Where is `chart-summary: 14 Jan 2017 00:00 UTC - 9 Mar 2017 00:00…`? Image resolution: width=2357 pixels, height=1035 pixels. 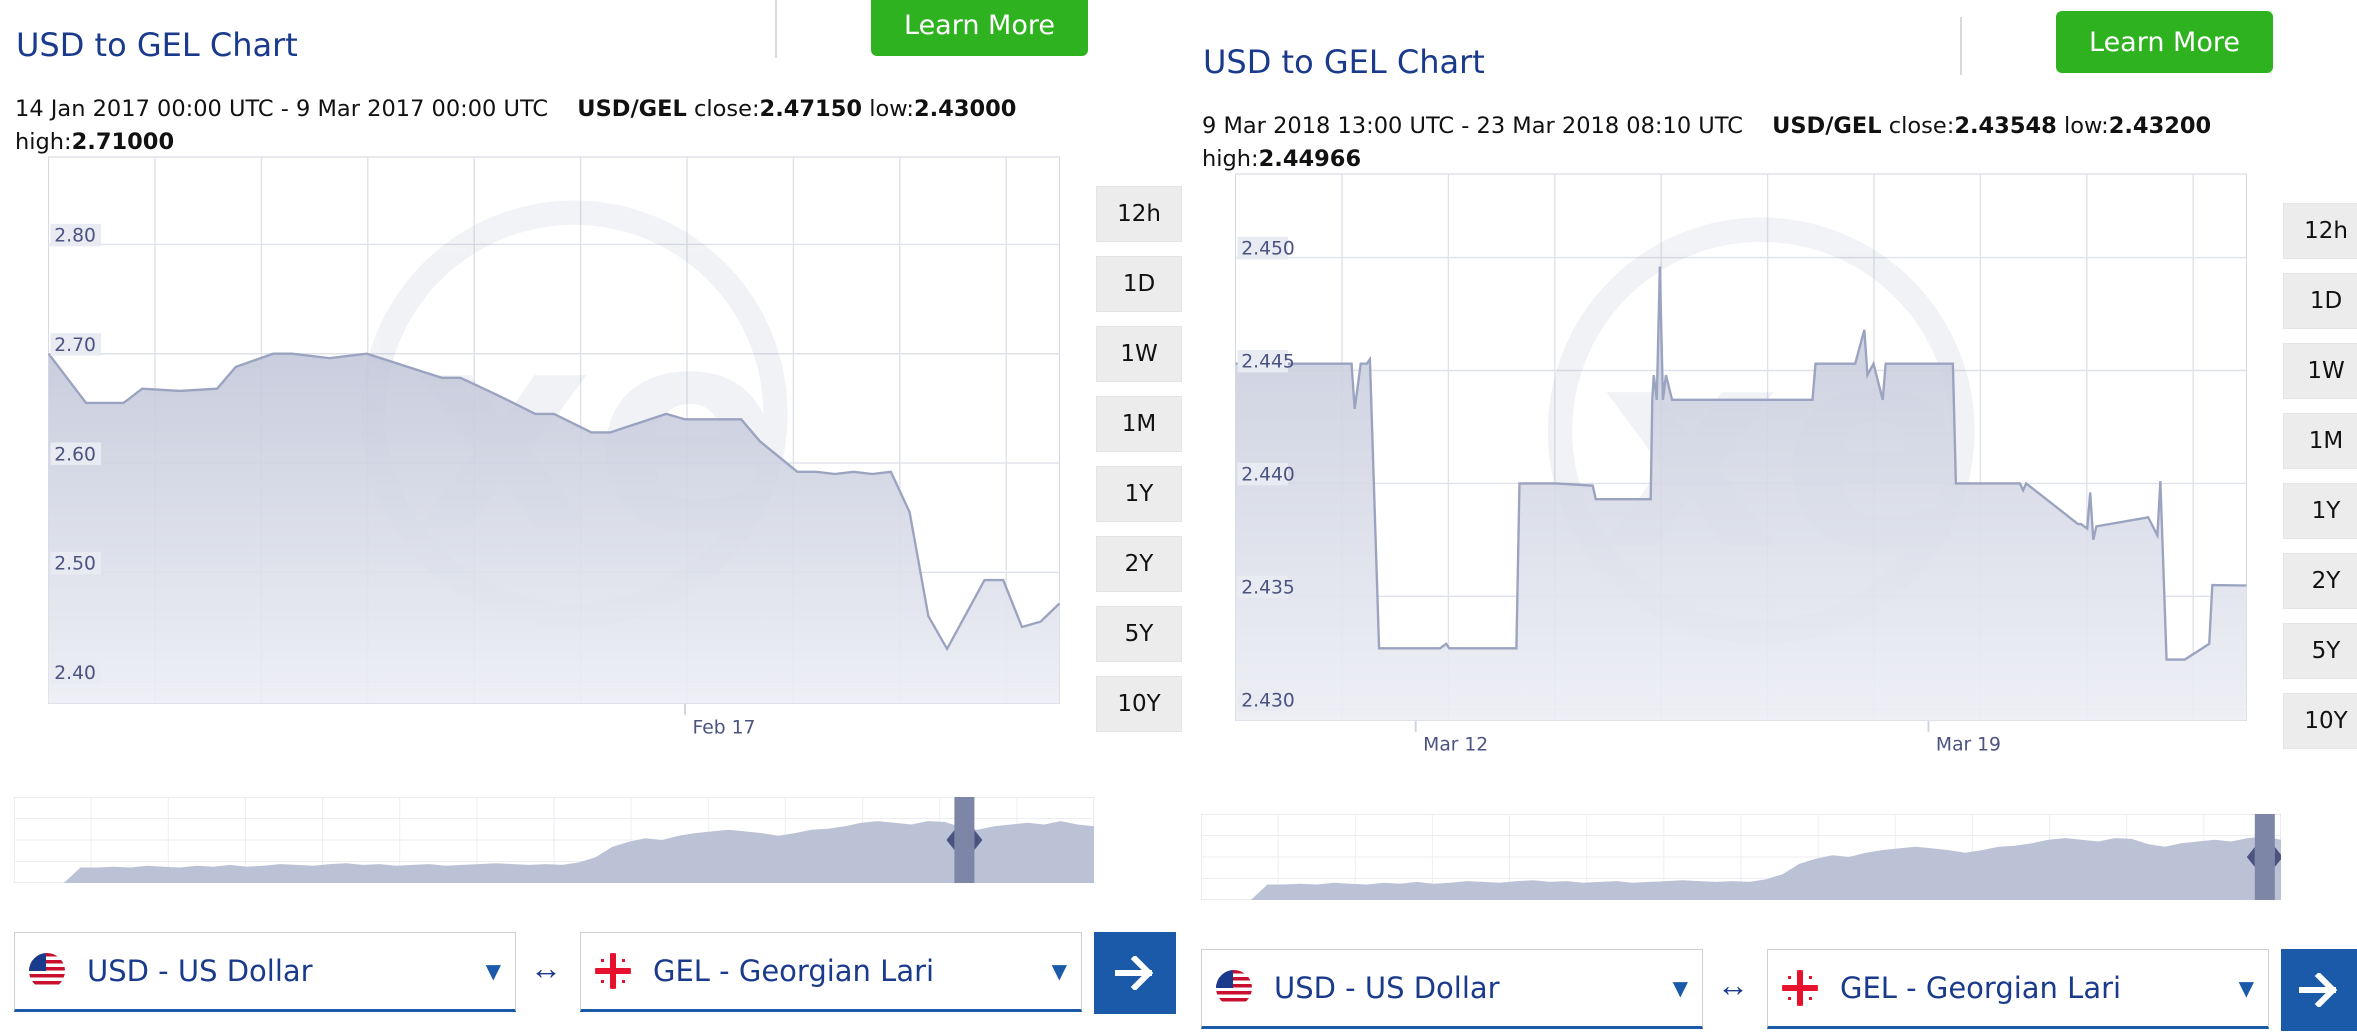
chart-summary: 14 Jan 2017 00:00 UTC - 9 Mar 2017 00:00… is located at coordinates (555, 126).